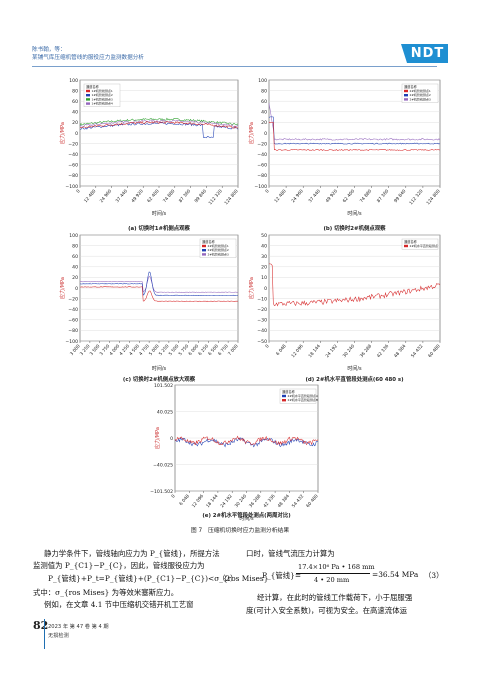 Image resolution: width=480 pixels, height=673 pixels. I want to click on panel-a-xtick: 112 320, so click(215, 197).